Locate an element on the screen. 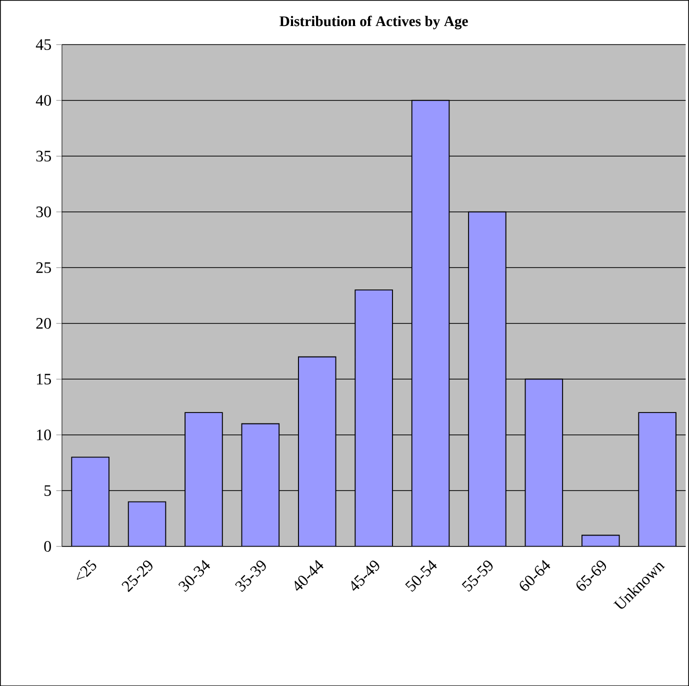  y-tick-label: 40 is located at coordinates (43, 100).